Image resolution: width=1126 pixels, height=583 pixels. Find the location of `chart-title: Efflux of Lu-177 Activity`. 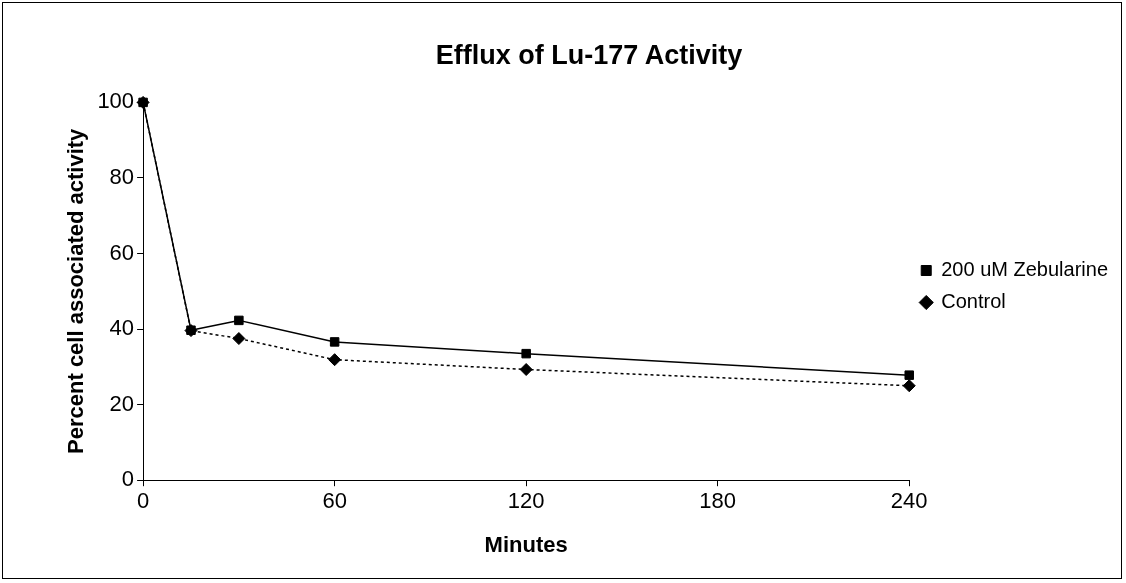

chart-title: Efflux of Lu-177 Activity is located at coordinates (589, 54).